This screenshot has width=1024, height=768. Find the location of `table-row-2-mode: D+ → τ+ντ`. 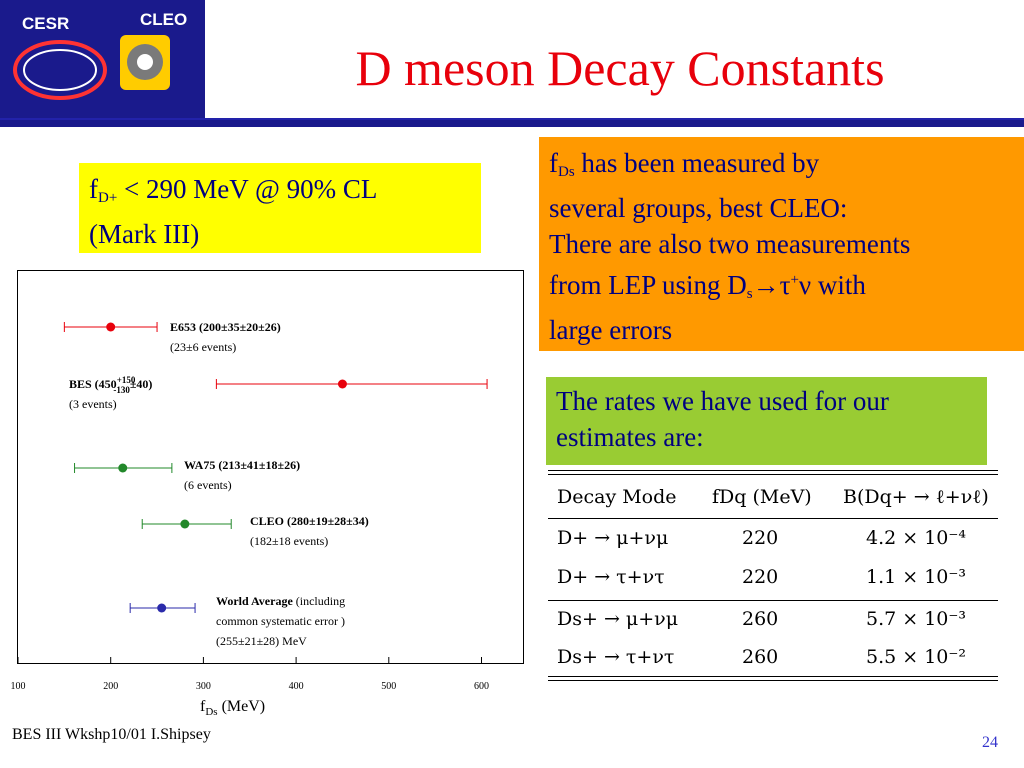

table-row-2-mode: D+ → τ+ντ is located at coordinates (611, 577).